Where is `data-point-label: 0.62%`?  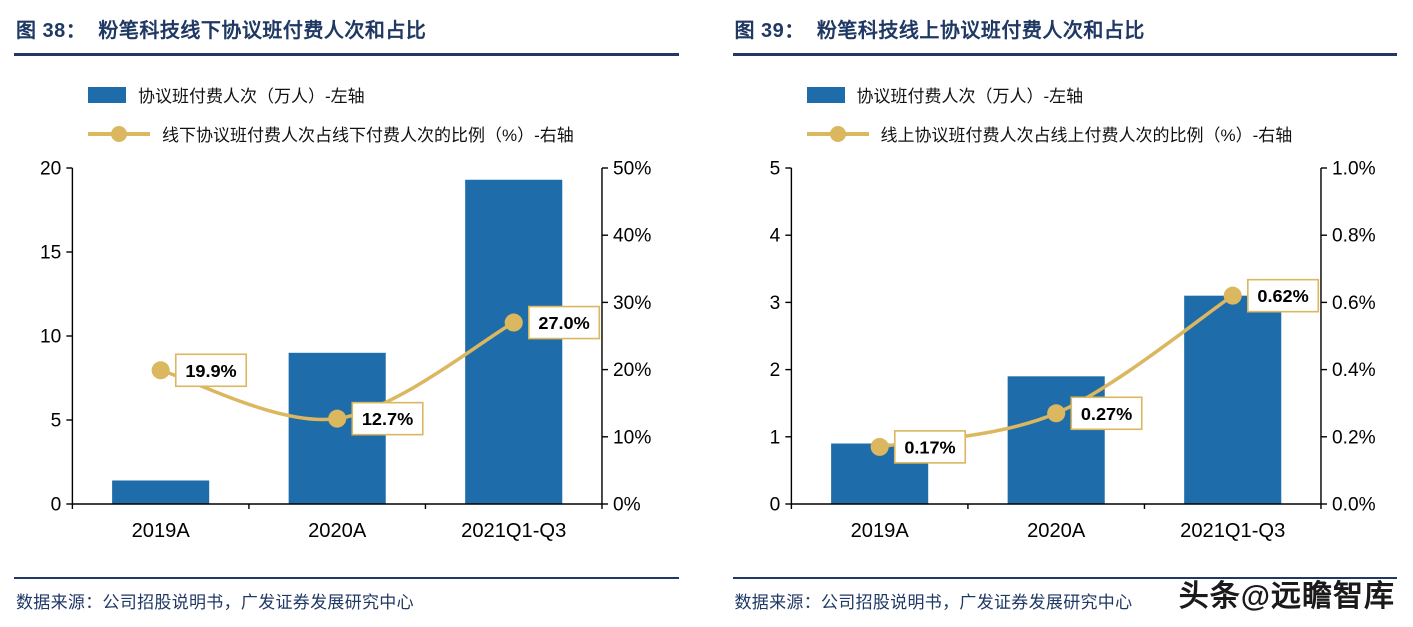
data-point-label: 0.62% is located at coordinates (1282, 296).